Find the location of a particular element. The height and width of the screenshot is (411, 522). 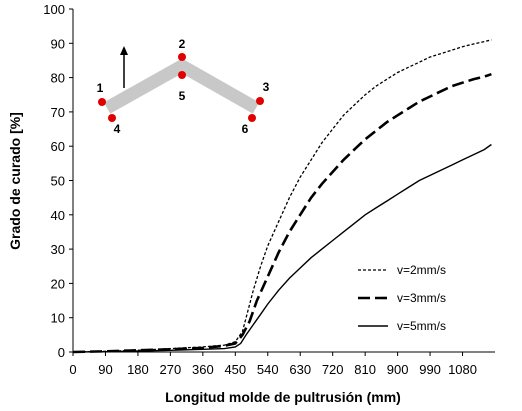

y-tick-label: 70 is located at coordinates (58, 112).